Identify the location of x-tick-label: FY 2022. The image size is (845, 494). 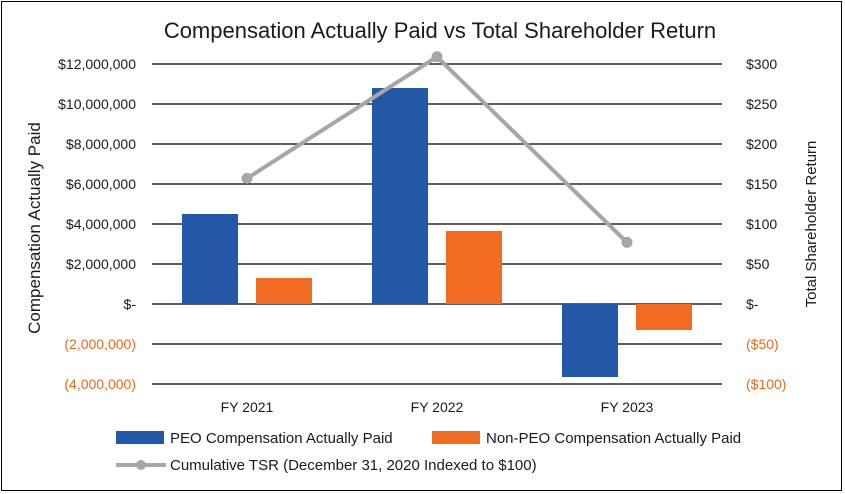
(437, 407).